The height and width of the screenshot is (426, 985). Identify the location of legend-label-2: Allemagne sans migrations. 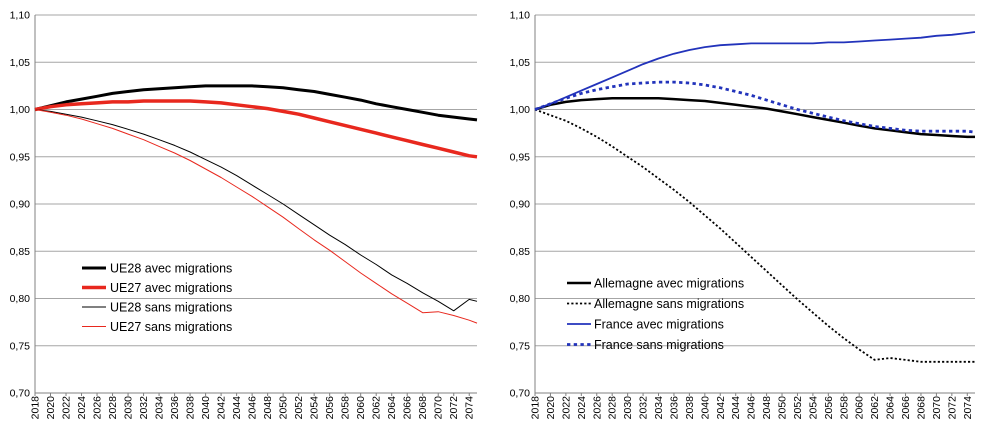
(669, 304).